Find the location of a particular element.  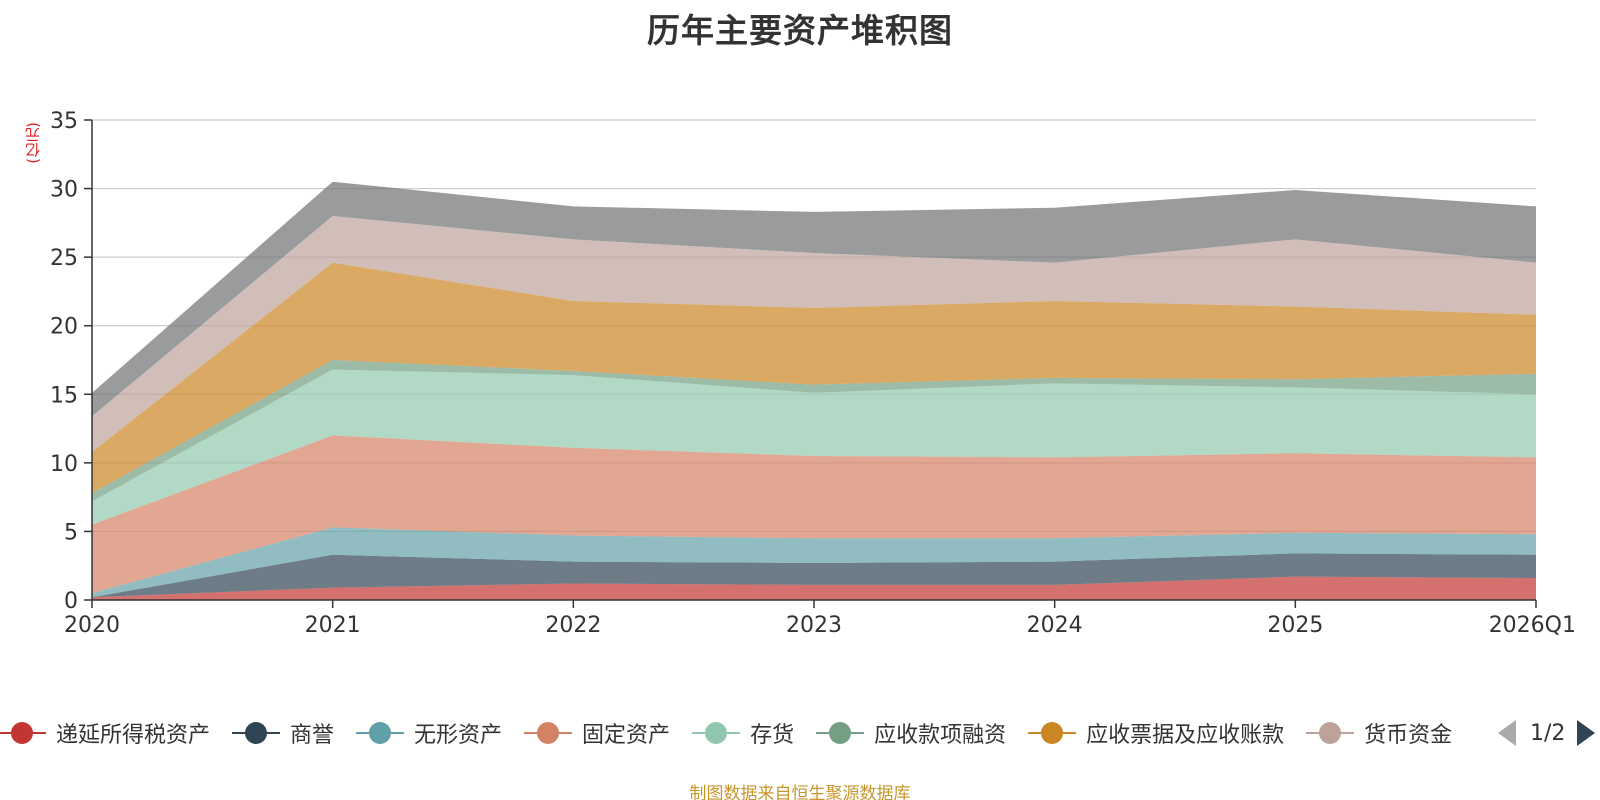

legend-item: 货币资金 is located at coordinates (1379, 733).